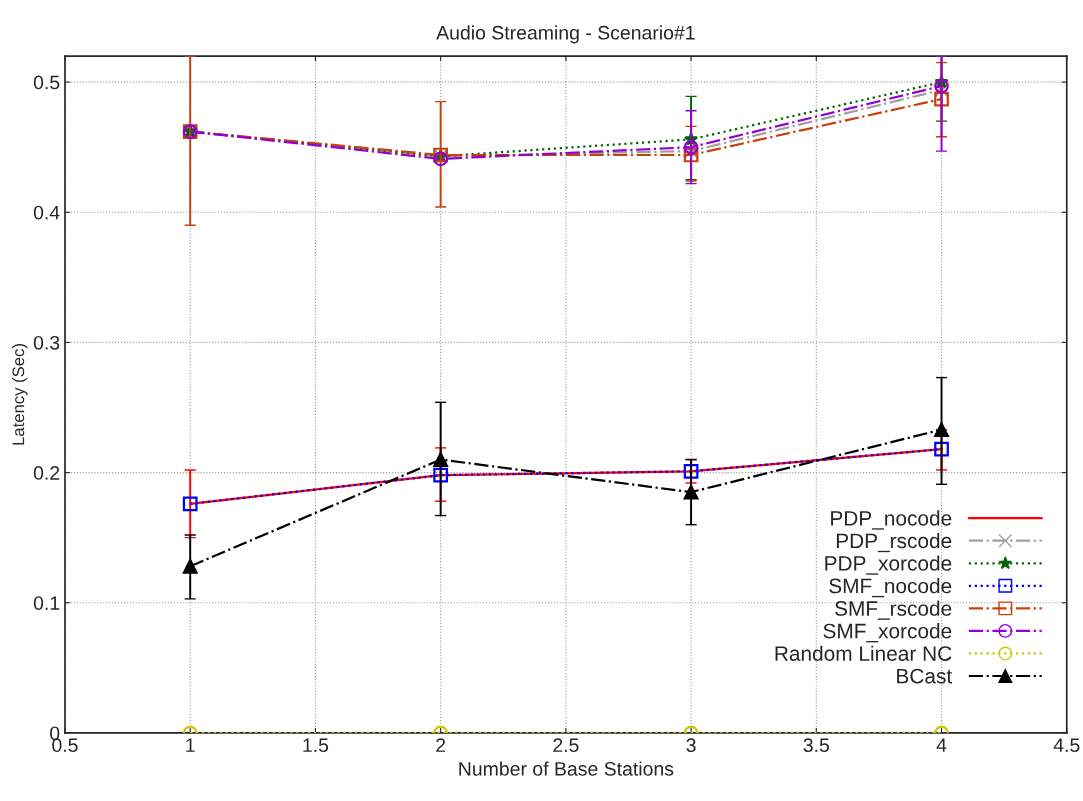  What do you see at coordinates (46, 603) in the screenshot?
I see `y-tick-label: 0.1` at bounding box center [46, 603].